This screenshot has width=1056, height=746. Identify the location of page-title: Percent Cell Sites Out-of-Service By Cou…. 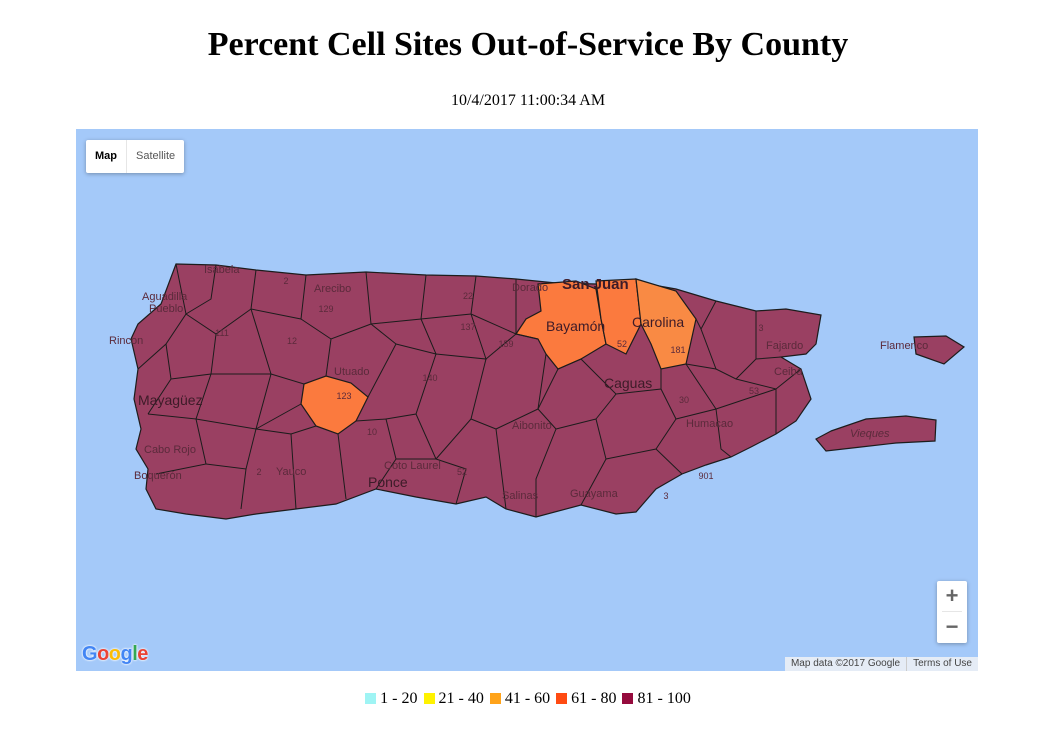
(528, 44).